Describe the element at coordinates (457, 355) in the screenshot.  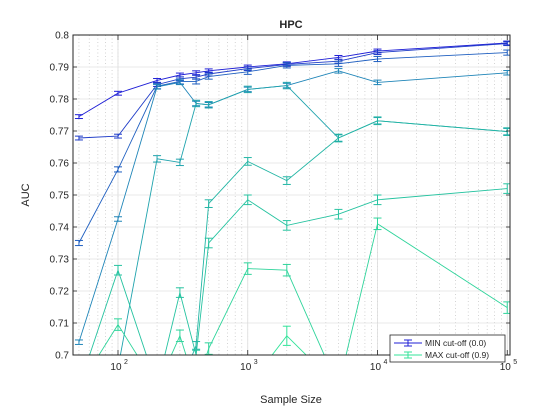
I see `legend-label: MAX cut-off (0.9)` at that location.